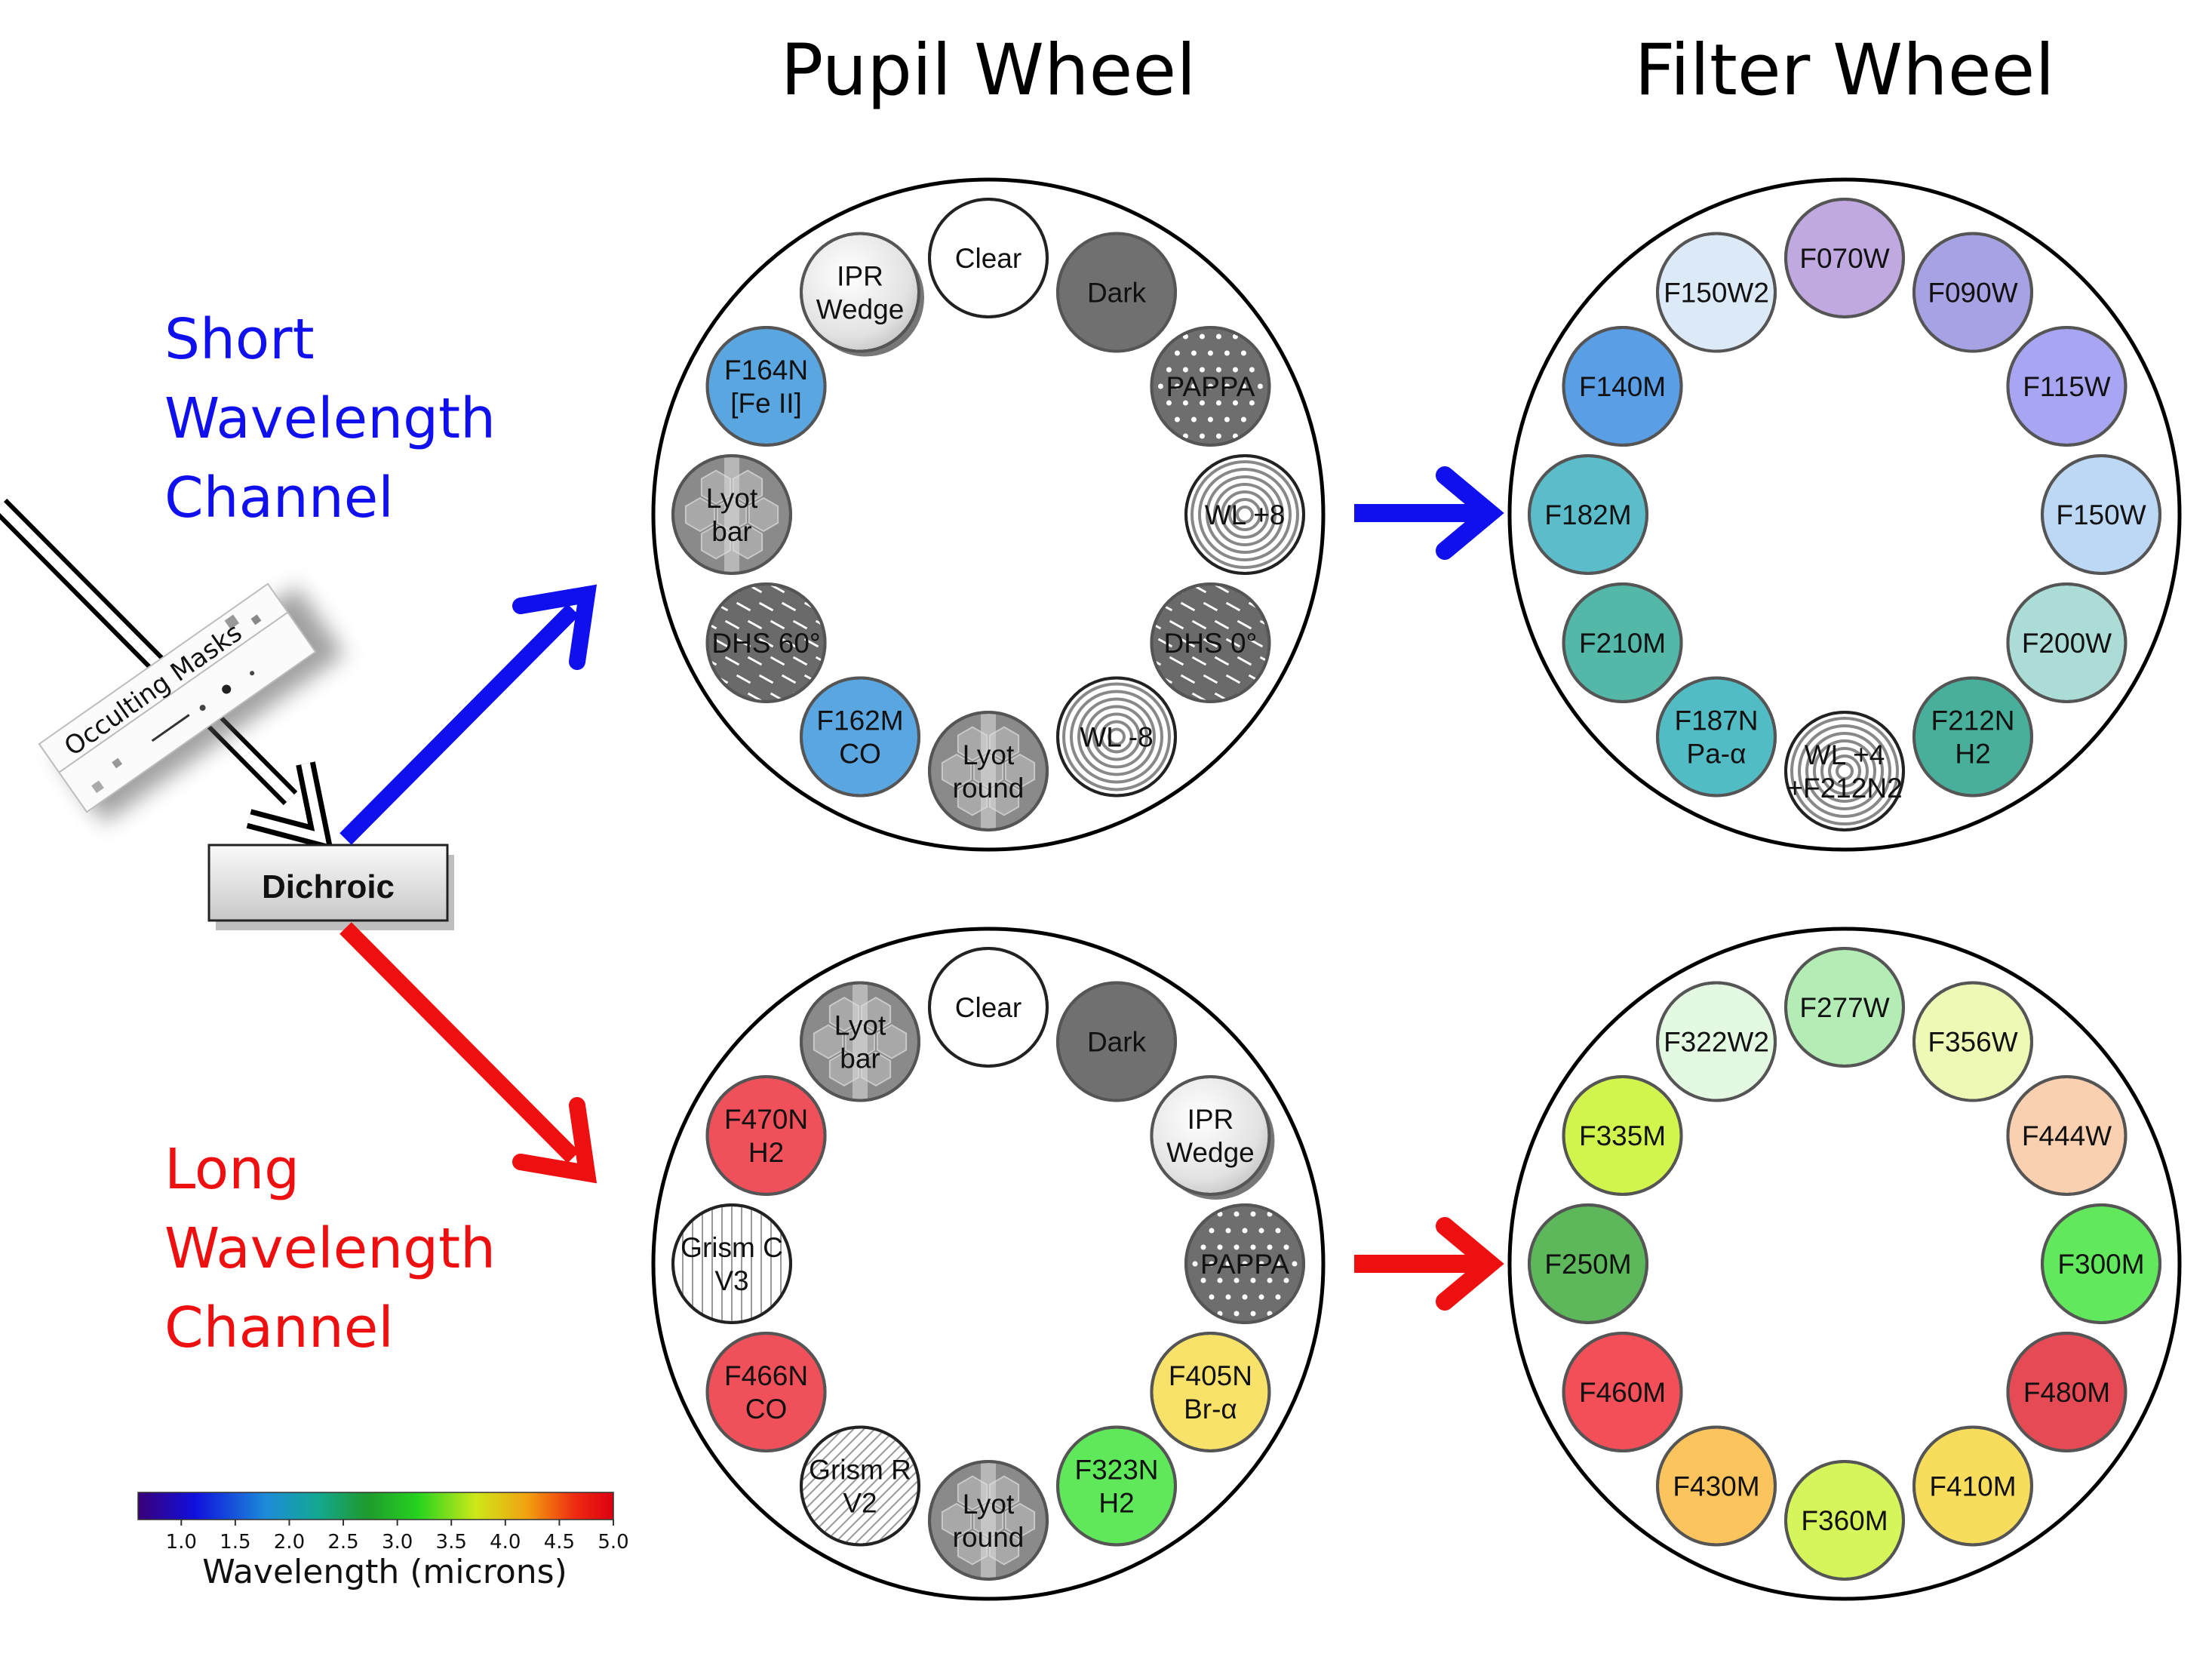  I want to click on slot-label: F335M, so click(1622, 1135).